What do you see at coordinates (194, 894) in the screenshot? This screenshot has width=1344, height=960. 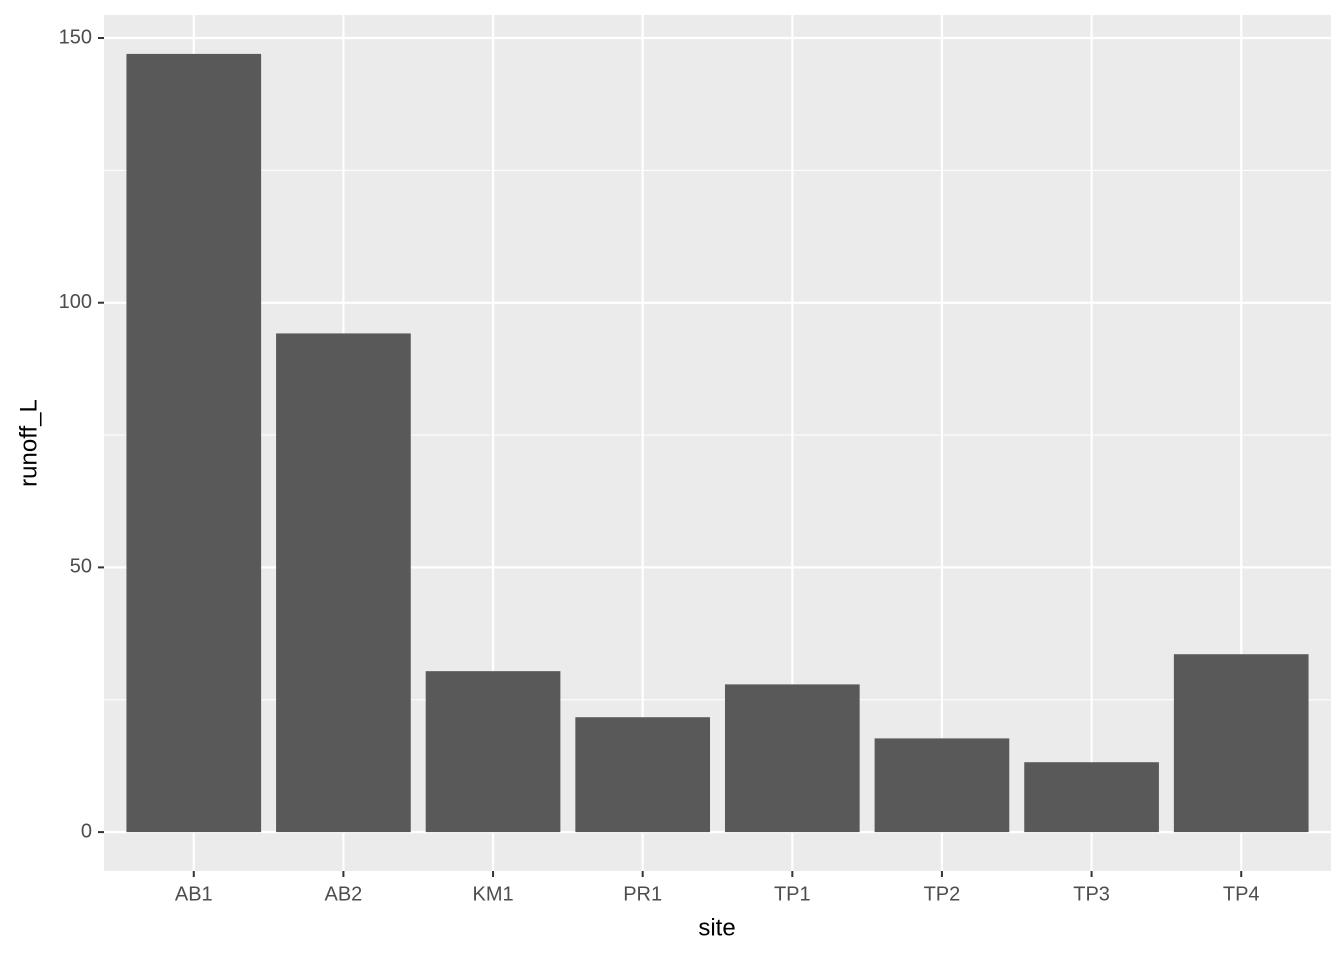 I see `x-tick-label: AB1` at bounding box center [194, 894].